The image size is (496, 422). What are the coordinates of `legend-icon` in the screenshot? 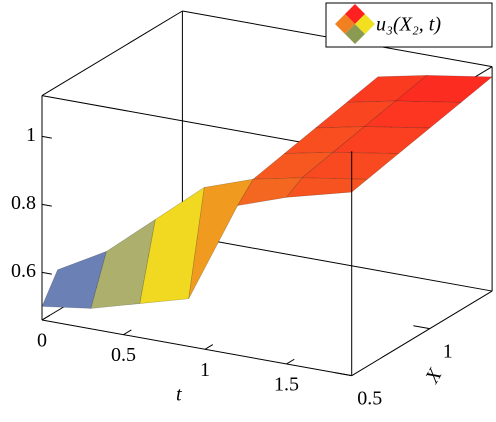 It's located at (355, 24).